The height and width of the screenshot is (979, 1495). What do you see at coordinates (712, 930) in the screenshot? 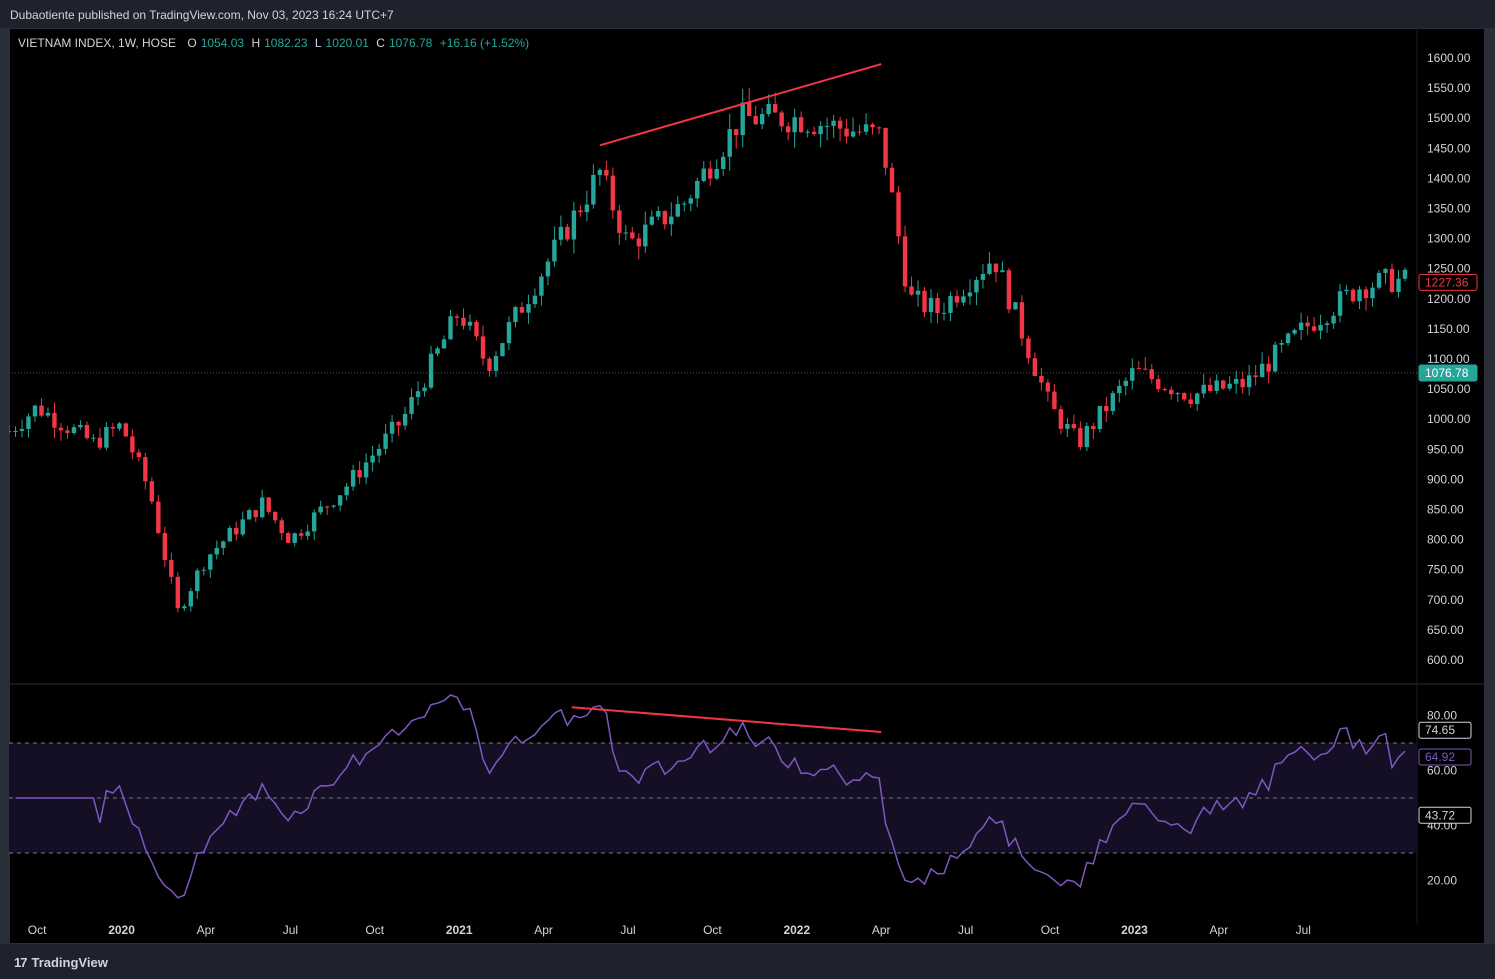
I see `time-axis-tick: Oct` at bounding box center [712, 930].